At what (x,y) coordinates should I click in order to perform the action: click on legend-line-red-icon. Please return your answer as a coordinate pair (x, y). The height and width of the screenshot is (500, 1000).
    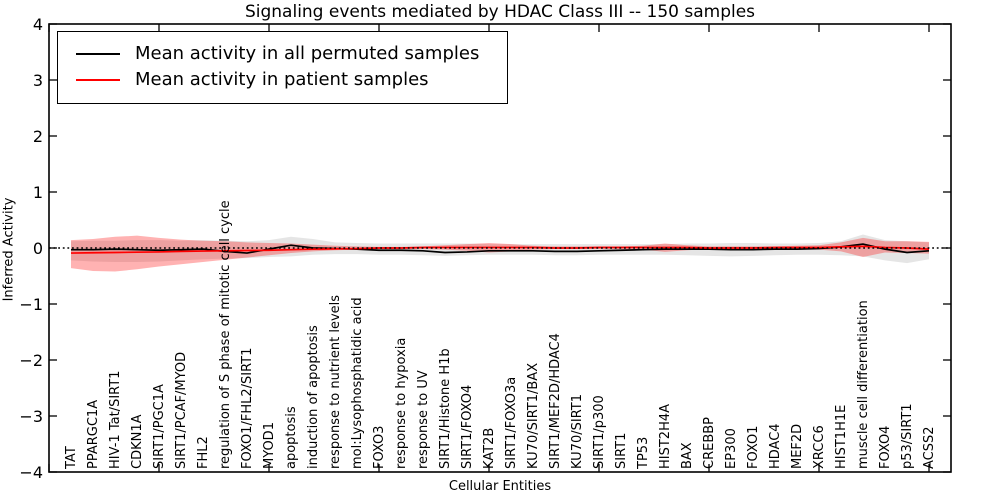
    Looking at the image, I should click on (98, 80).